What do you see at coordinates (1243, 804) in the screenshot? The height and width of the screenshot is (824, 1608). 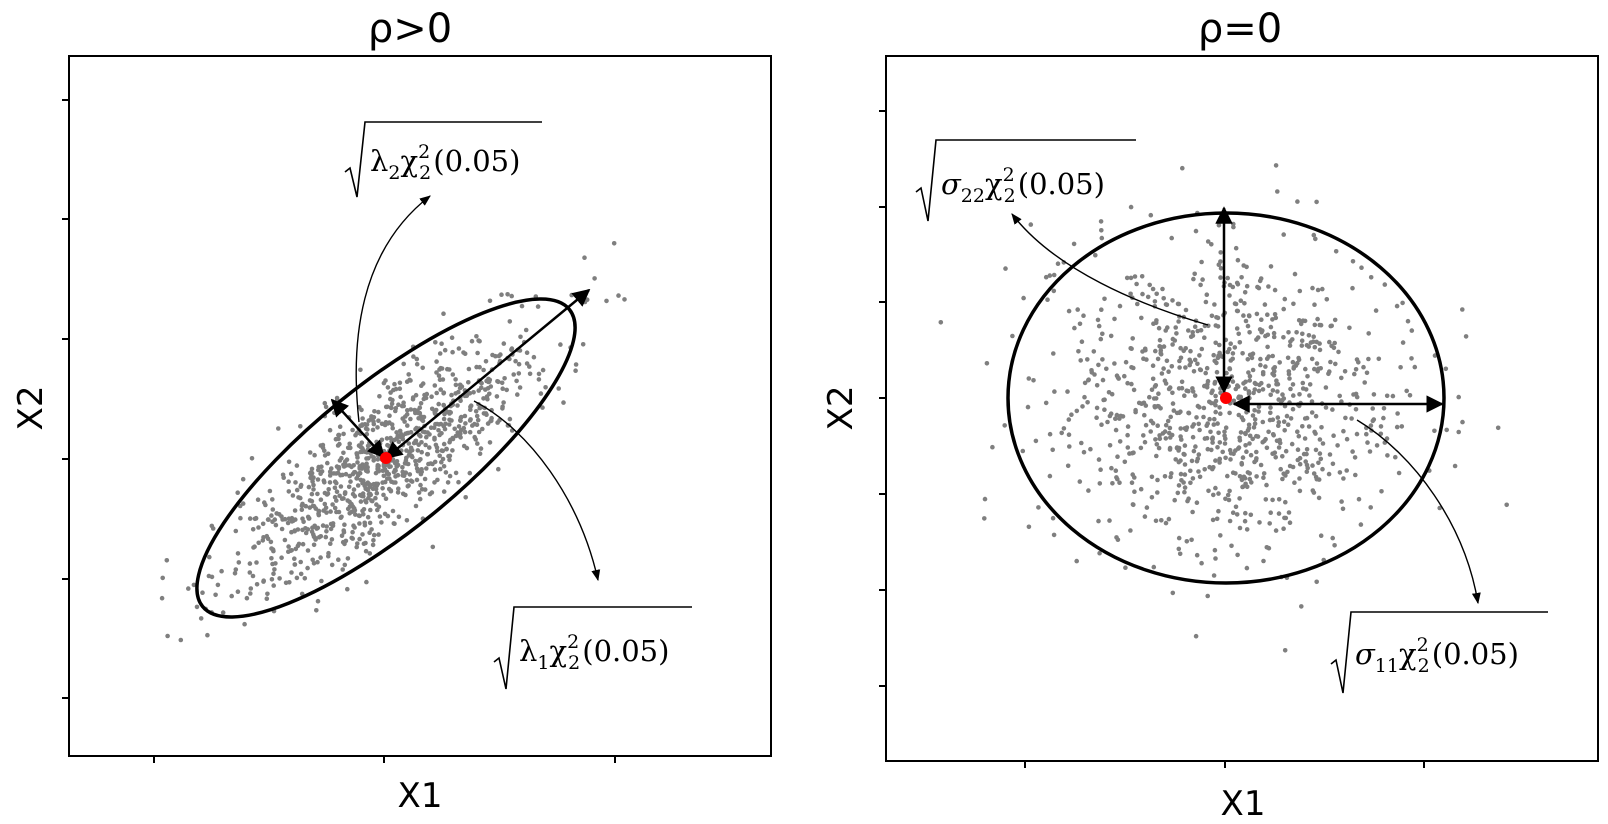 I see `x-axis-label: X1` at bounding box center [1243, 804].